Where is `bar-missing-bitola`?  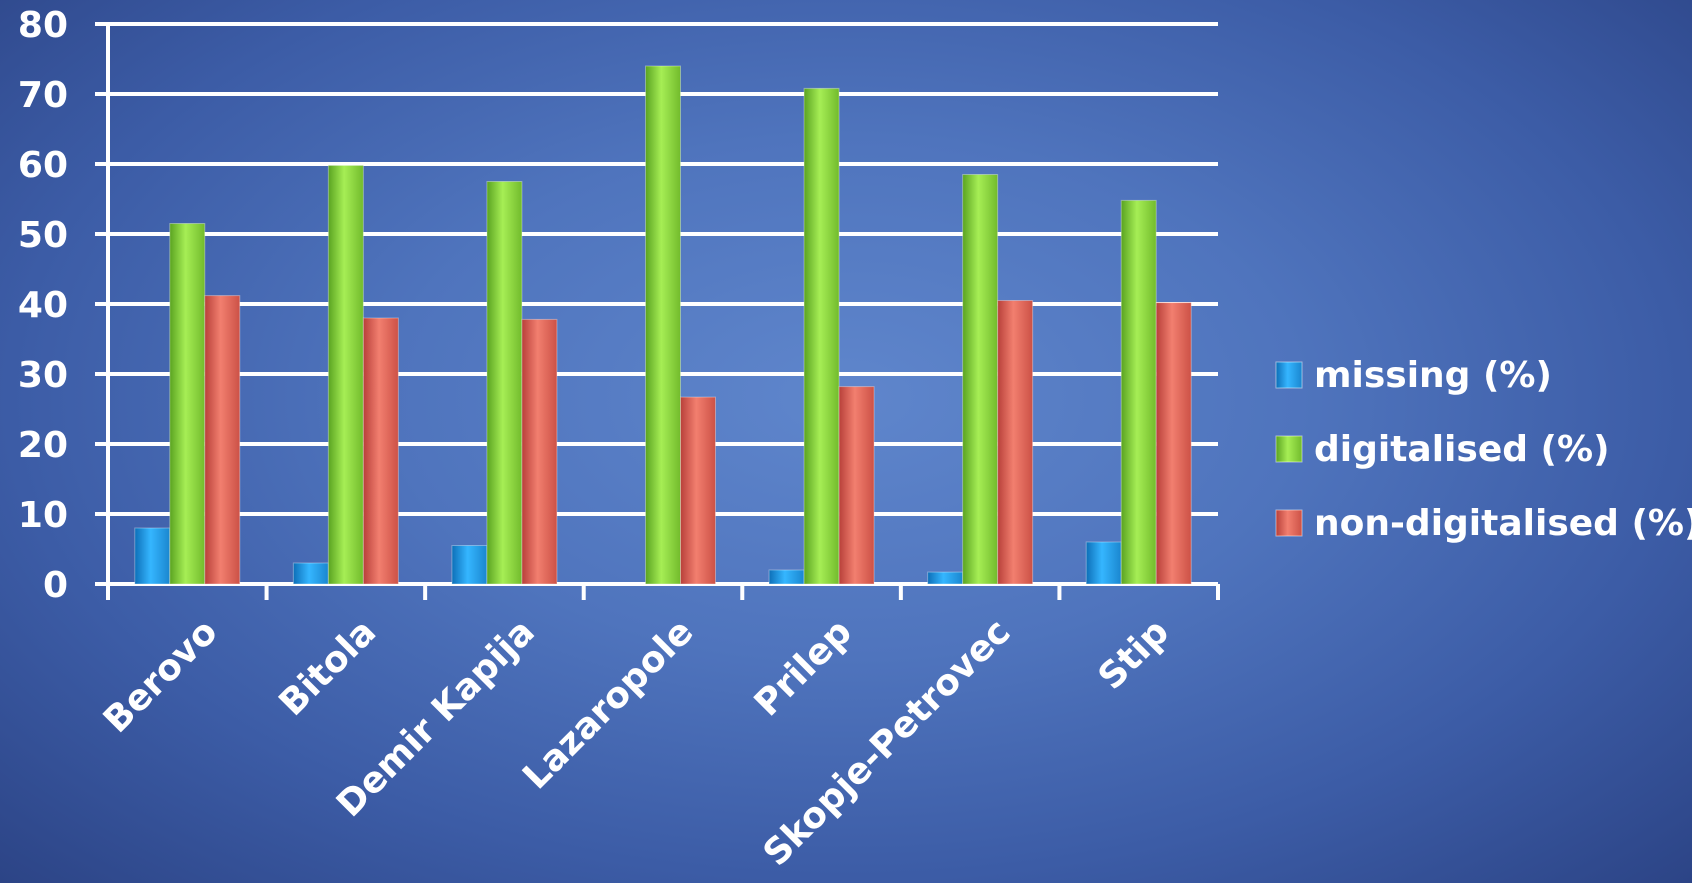 bar-missing-bitola is located at coordinates (310, 573).